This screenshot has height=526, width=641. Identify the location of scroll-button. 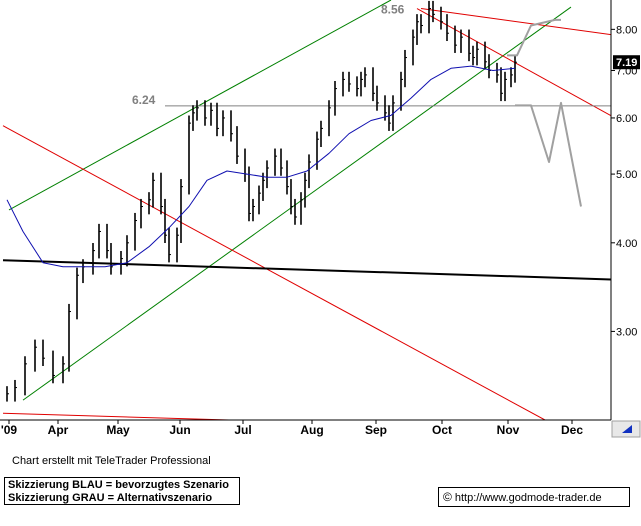
(626, 429).